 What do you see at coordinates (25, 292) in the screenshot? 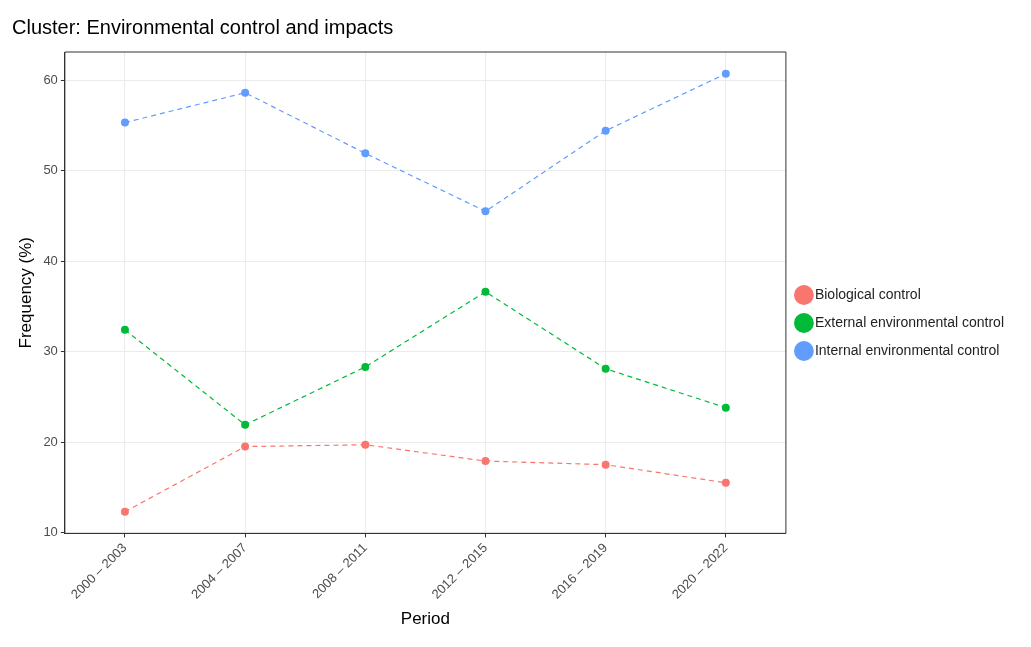
I see `y-axis-title: Frequency (%)` at bounding box center [25, 292].